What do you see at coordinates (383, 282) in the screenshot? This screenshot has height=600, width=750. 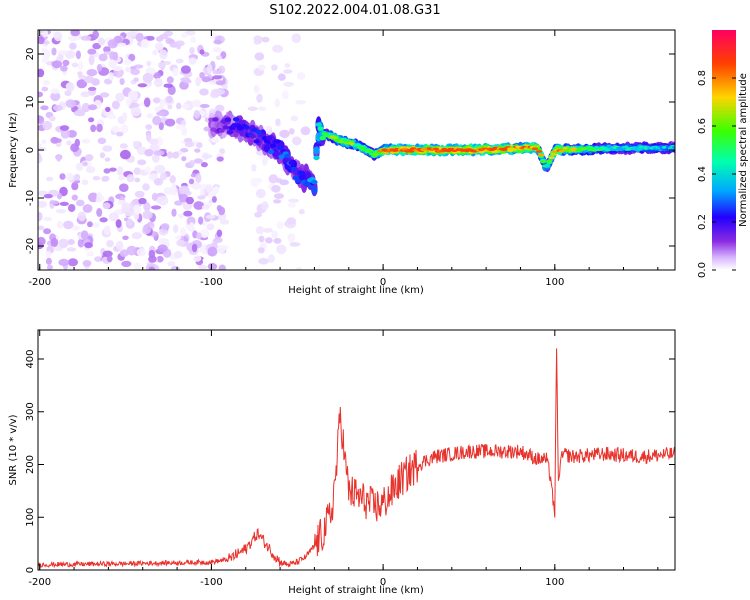 I see `spectrogram-x-tick-label: 0` at bounding box center [383, 282].